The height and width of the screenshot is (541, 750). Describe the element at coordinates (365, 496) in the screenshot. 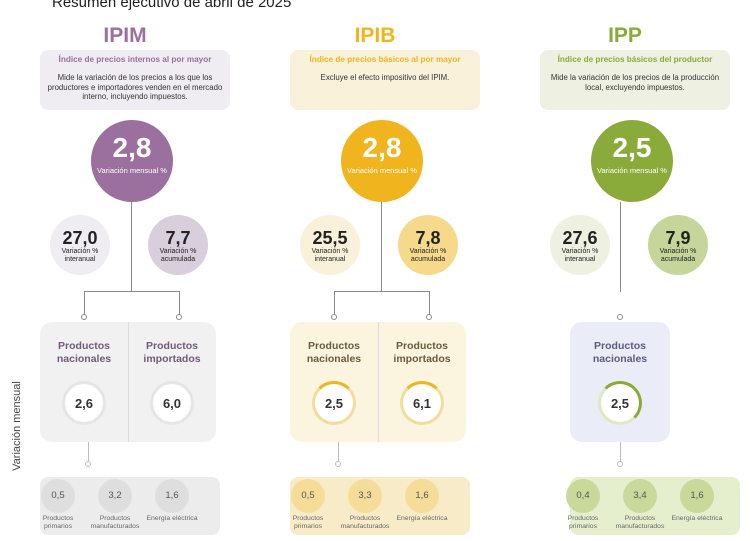

I see `breakdown-value: 3,3` at that location.